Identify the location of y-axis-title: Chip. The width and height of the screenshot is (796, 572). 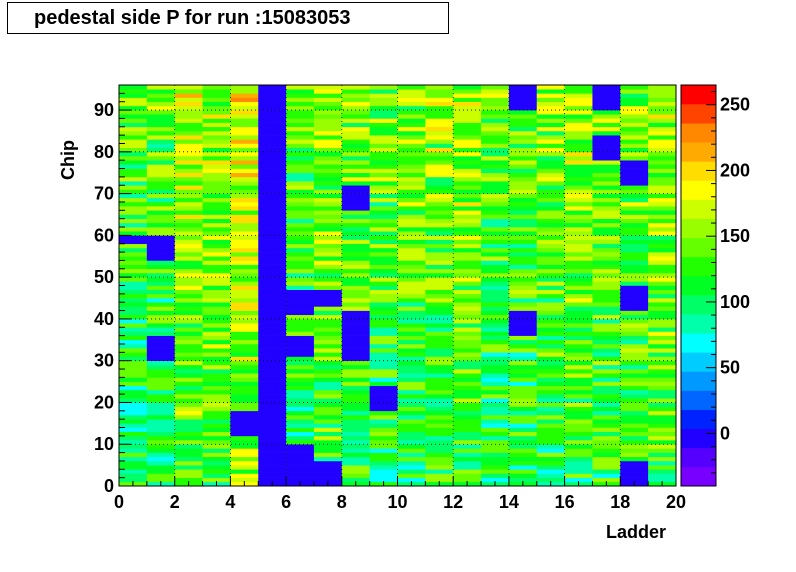
(68, 160).